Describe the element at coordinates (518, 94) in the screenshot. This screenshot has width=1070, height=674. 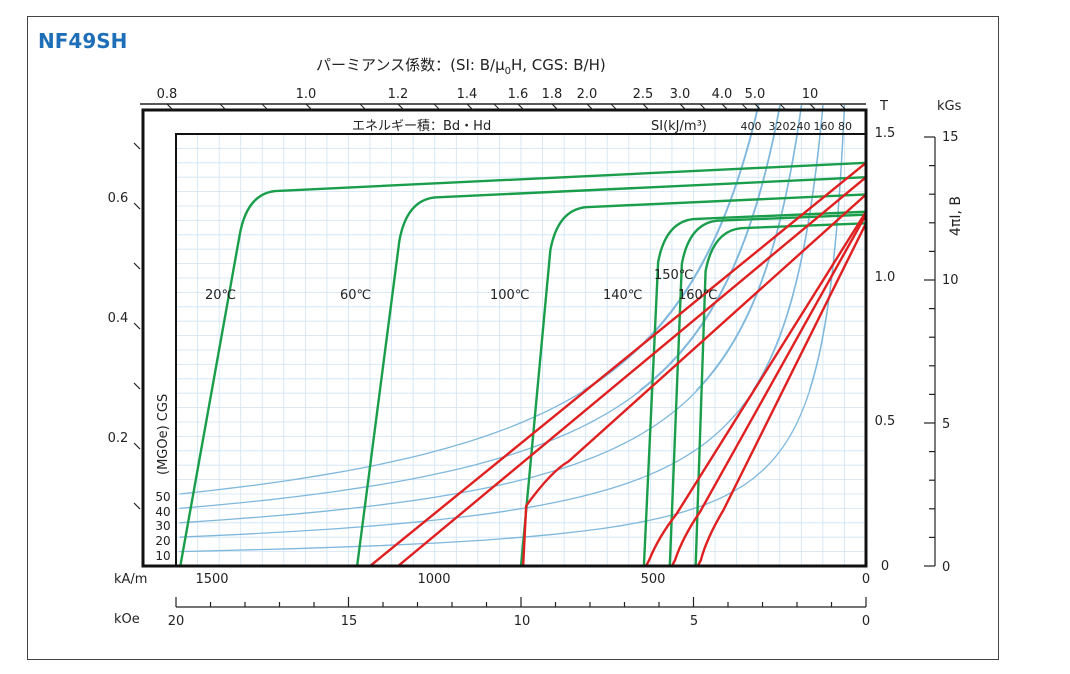
I see `permeance-tick-label: 1.6` at that location.